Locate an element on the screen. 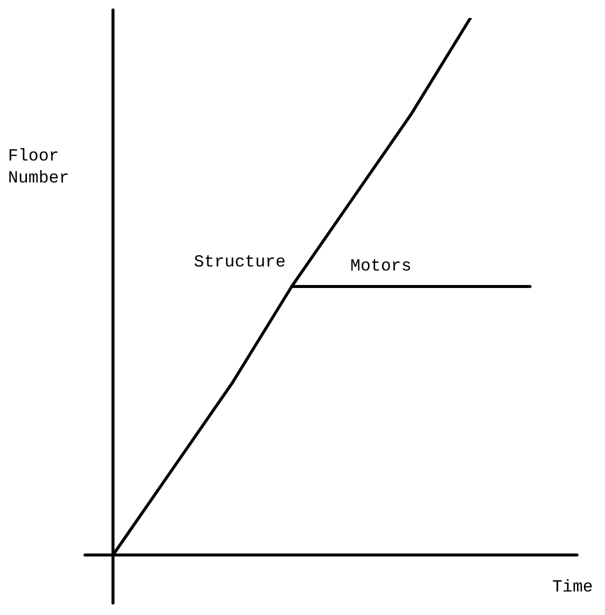 Image resolution: width=605 pixels, height=615 pixels. y-axis-title: Floor Number is located at coordinates (39, 168).